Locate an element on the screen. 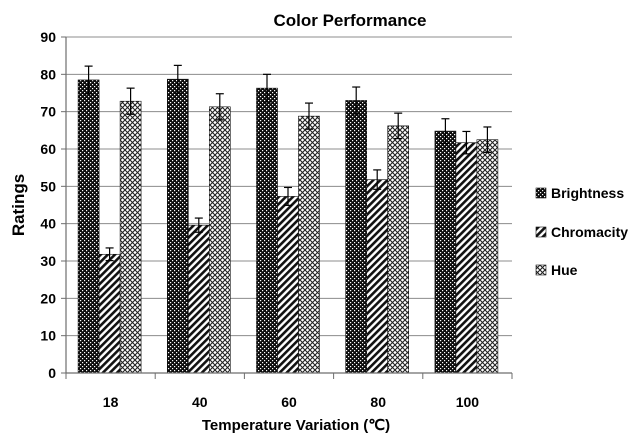 This screenshot has width=635, height=436. legend-swatch-chromacity is located at coordinates (541, 232).